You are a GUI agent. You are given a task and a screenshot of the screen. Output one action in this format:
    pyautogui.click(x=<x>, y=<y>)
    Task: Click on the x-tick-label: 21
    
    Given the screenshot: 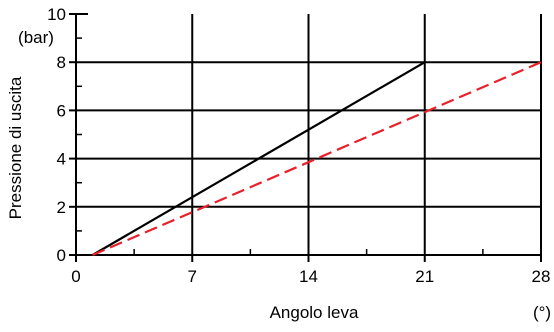 What is the action you would take?
    pyautogui.click(x=424, y=276)
    